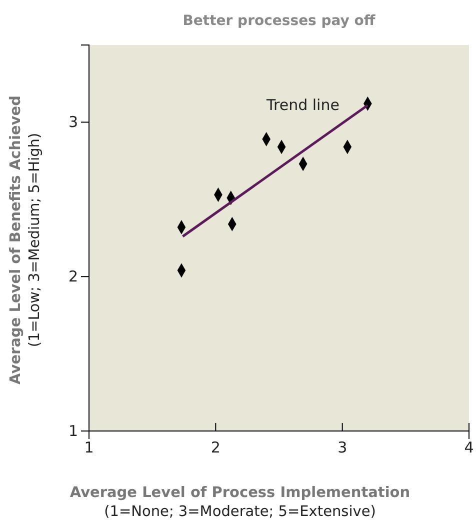  I want to click on y-tick-label: 1, so click(73, 431).